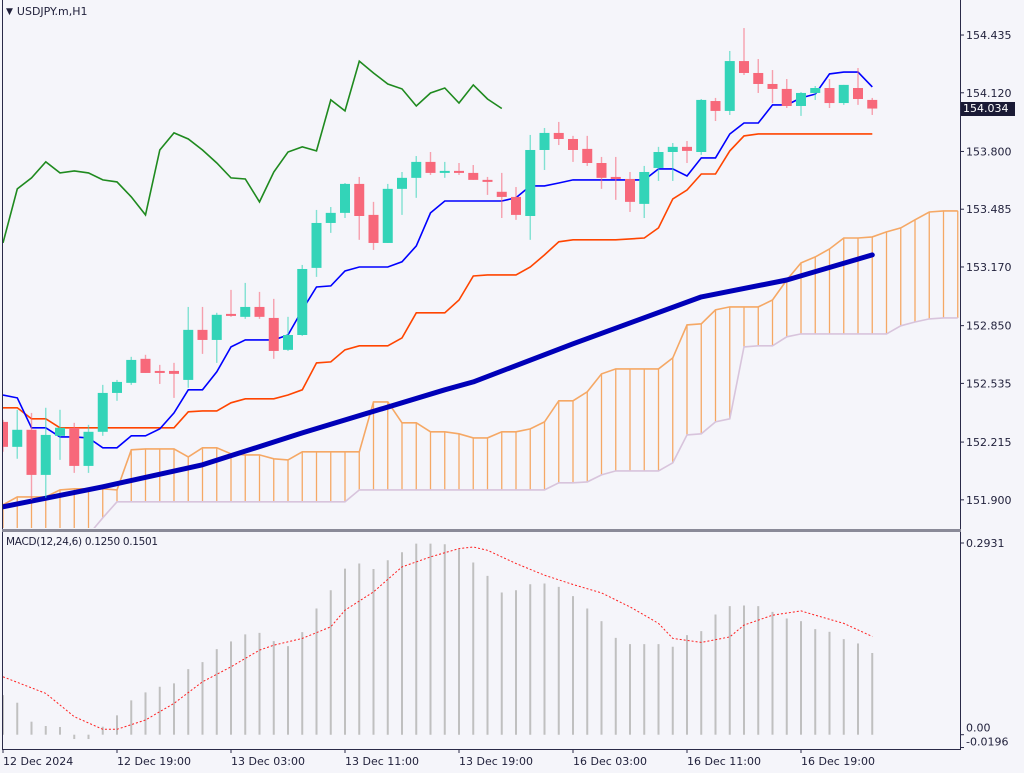 This screenshot has height=773, width=1024. I want to click on triangle-down-icon: ▼, so click(9, 11).